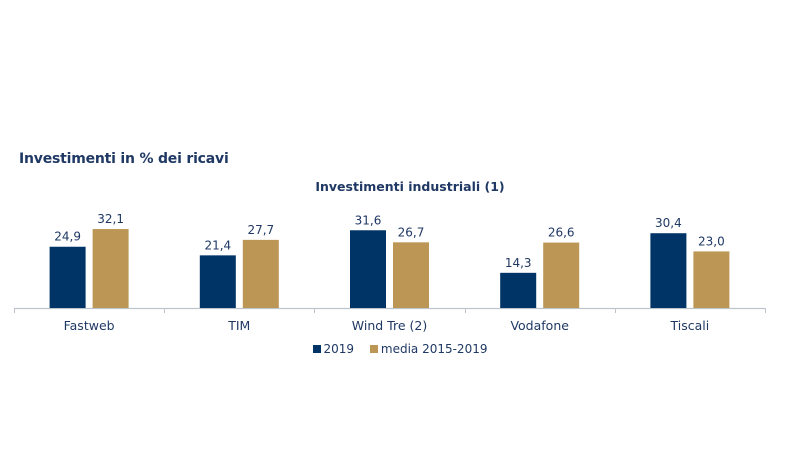  Describe the element at coordinates (539, 325) in the screenshot. I see `x-tick-label: Vodafone` at that location.